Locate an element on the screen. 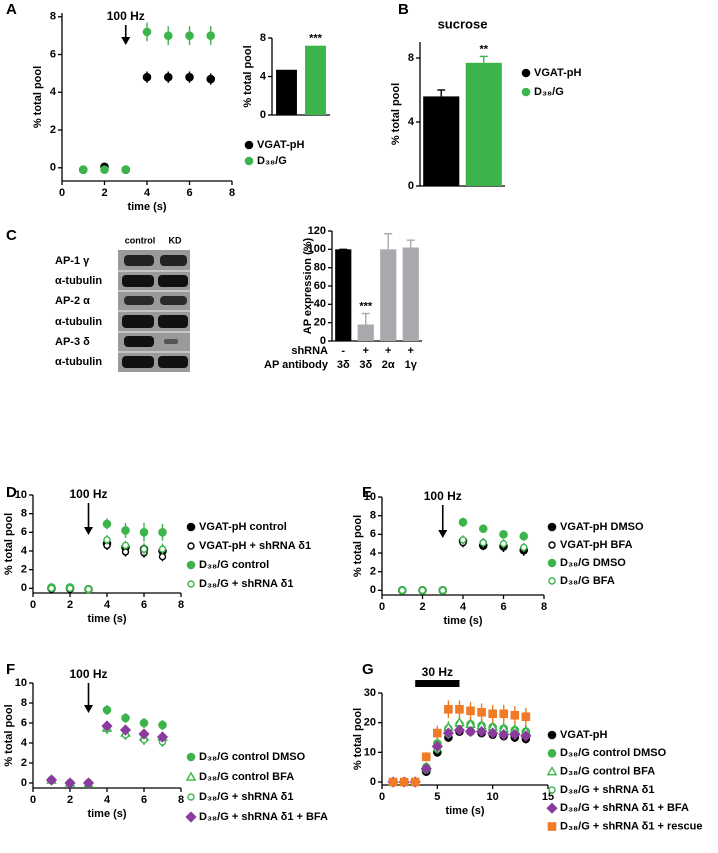 This screenshot has height=853, width=718. y-tick-label: 30 is located at coordinates (370, 693).